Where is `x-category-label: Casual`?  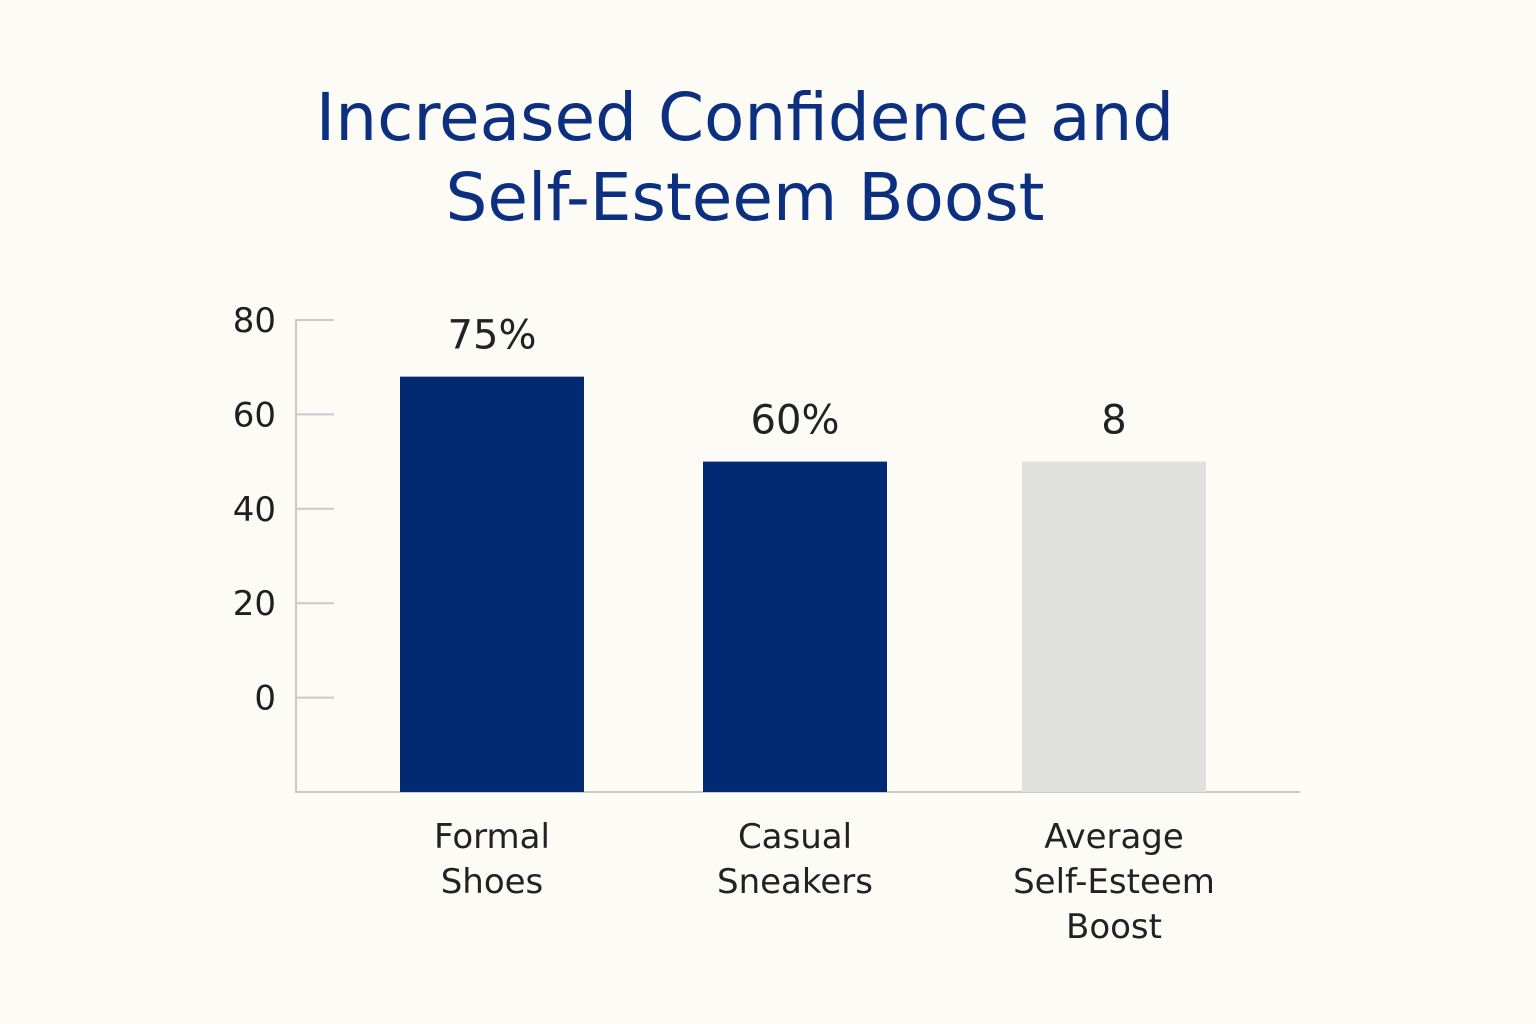 x-category-label: Casual is located at coordinates (795, 837).